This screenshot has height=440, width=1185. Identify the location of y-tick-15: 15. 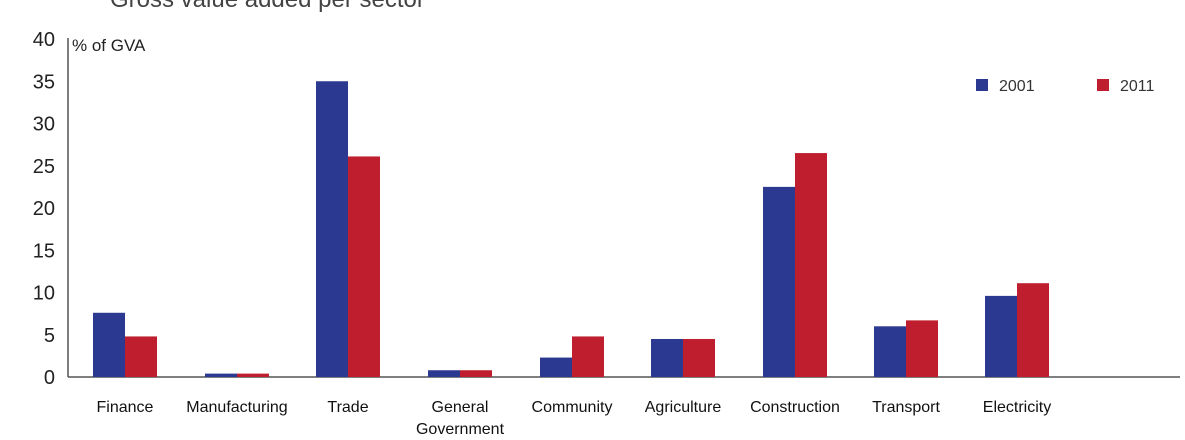
(44, 251).